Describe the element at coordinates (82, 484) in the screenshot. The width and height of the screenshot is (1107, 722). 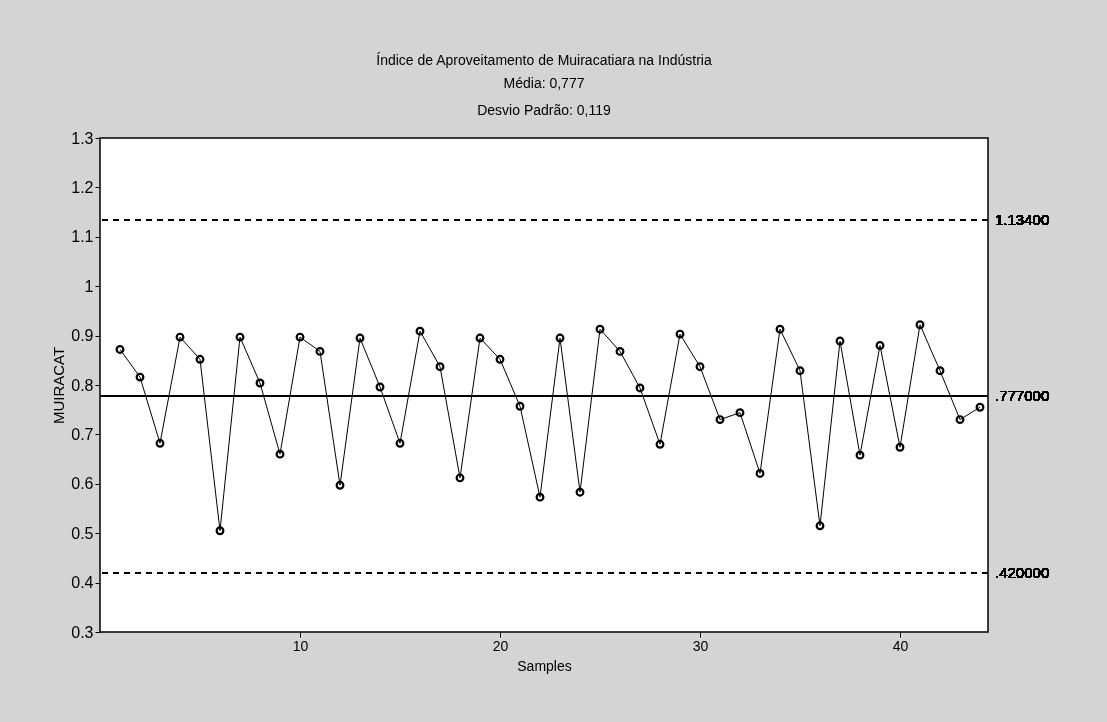
I see `y-tick-label: 0.6` at that location.